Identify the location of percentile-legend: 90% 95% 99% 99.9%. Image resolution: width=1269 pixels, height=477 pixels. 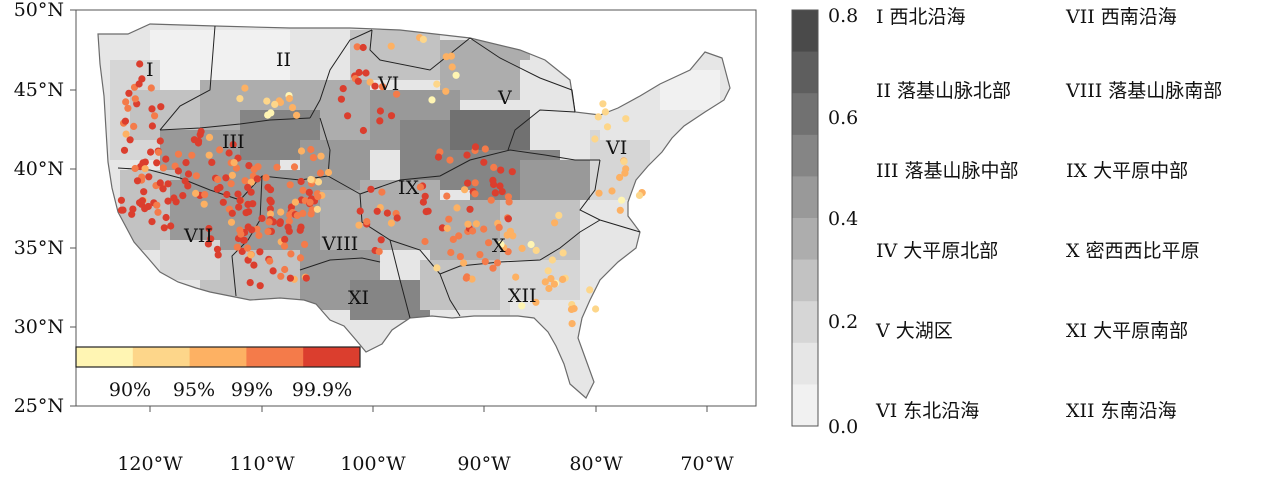
(218, 373).